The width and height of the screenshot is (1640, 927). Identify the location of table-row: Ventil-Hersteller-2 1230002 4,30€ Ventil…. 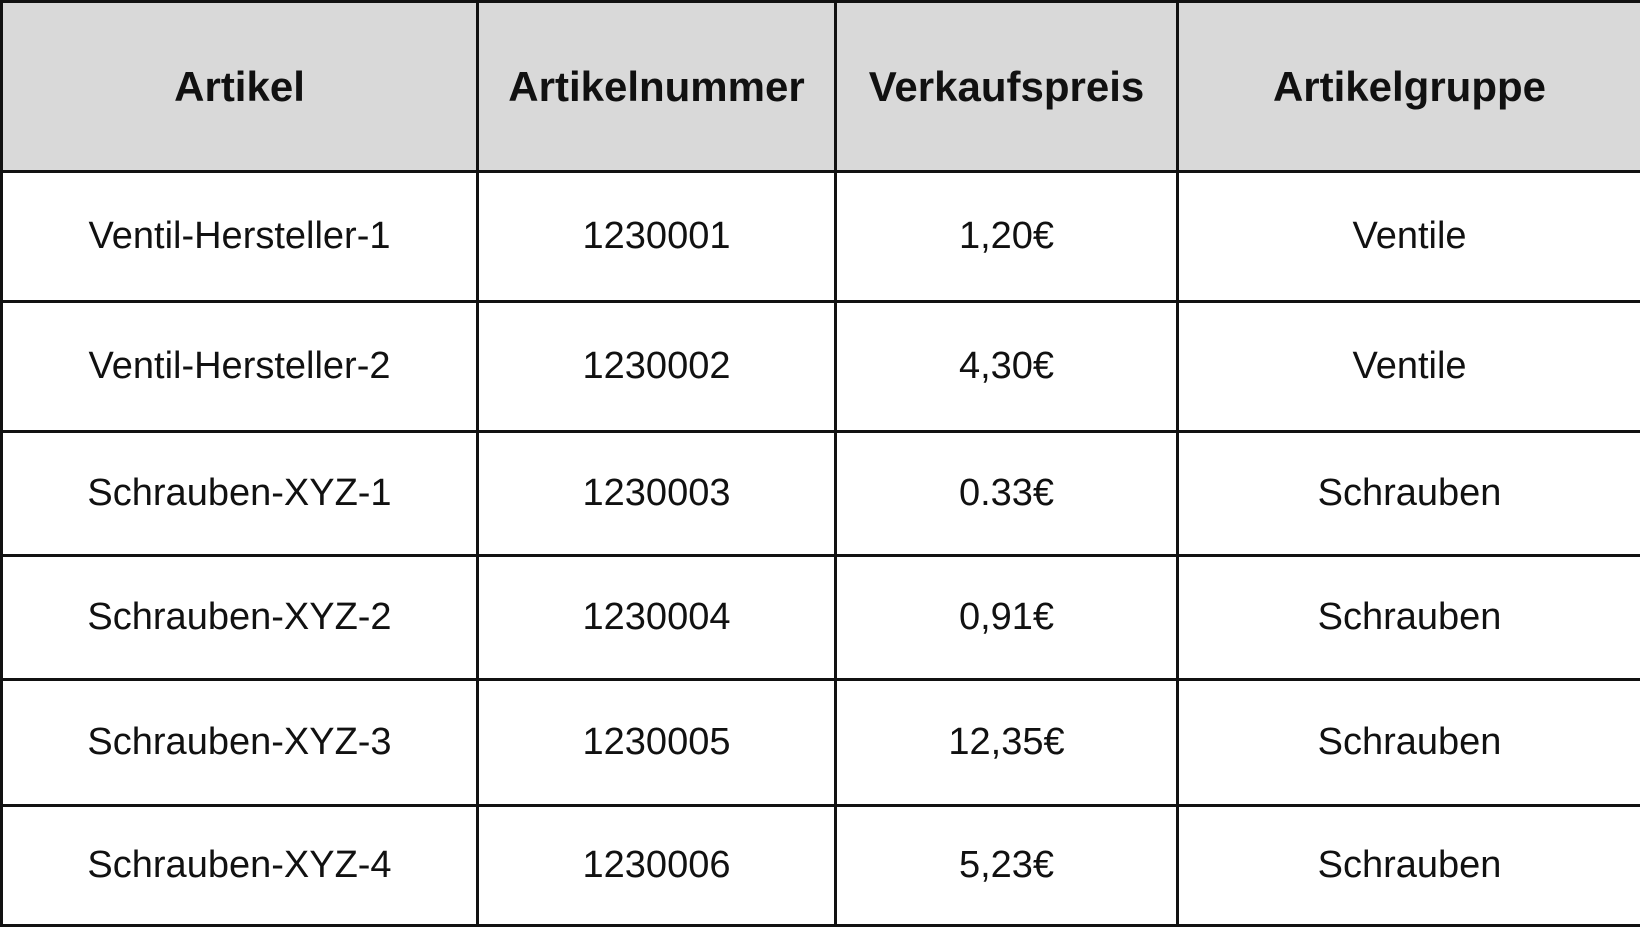
(821, 367).